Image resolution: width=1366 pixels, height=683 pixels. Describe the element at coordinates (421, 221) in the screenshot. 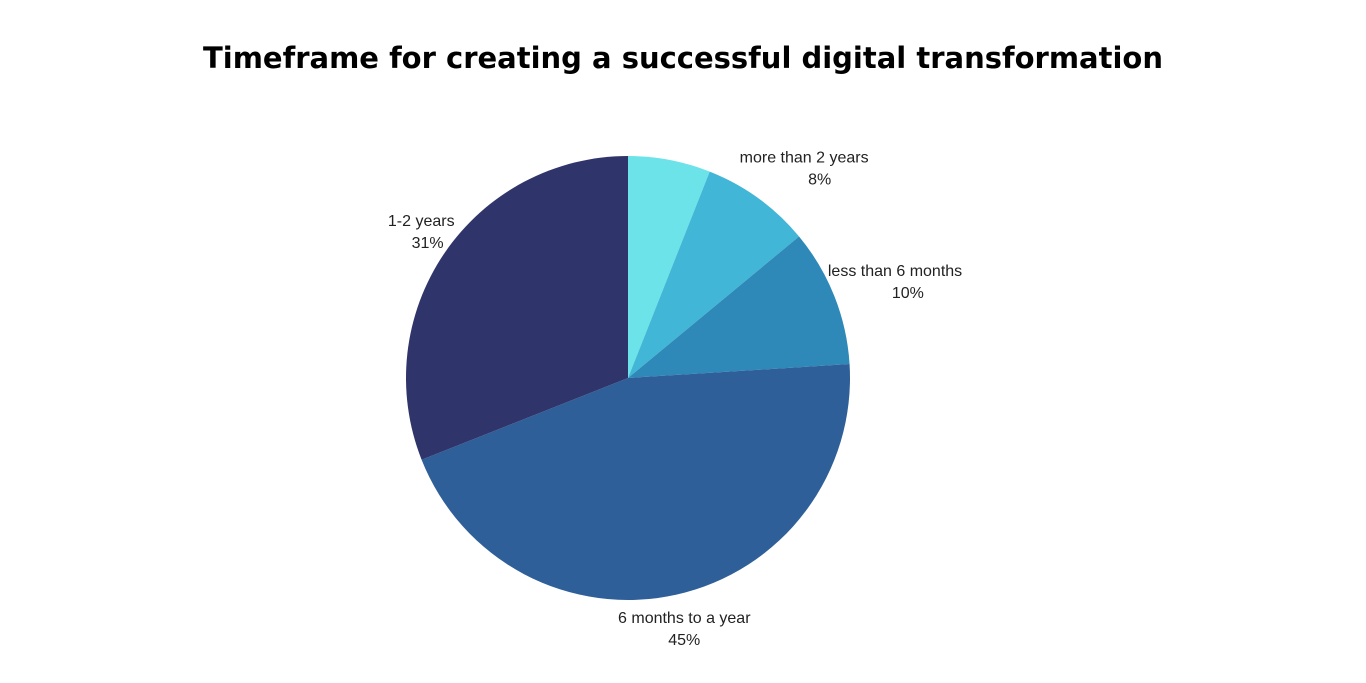

I see `slice-label: 1-2 years` at that location.